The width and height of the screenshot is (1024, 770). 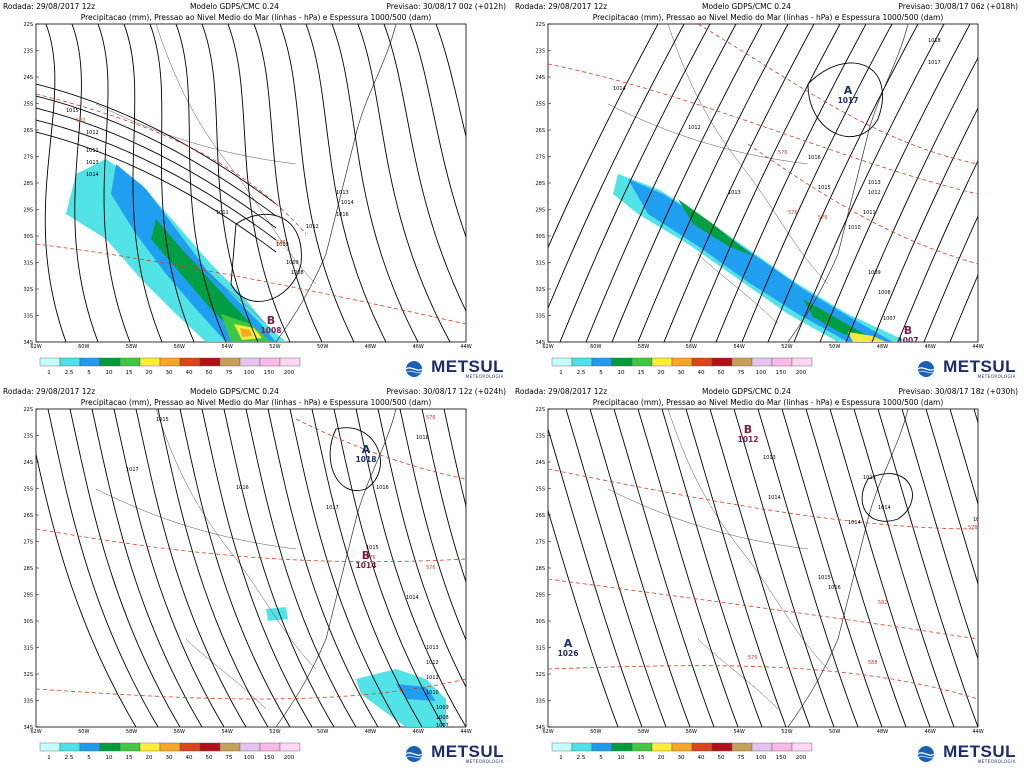 I want to click on low-center-letter: B, so click(x=908, y=330).